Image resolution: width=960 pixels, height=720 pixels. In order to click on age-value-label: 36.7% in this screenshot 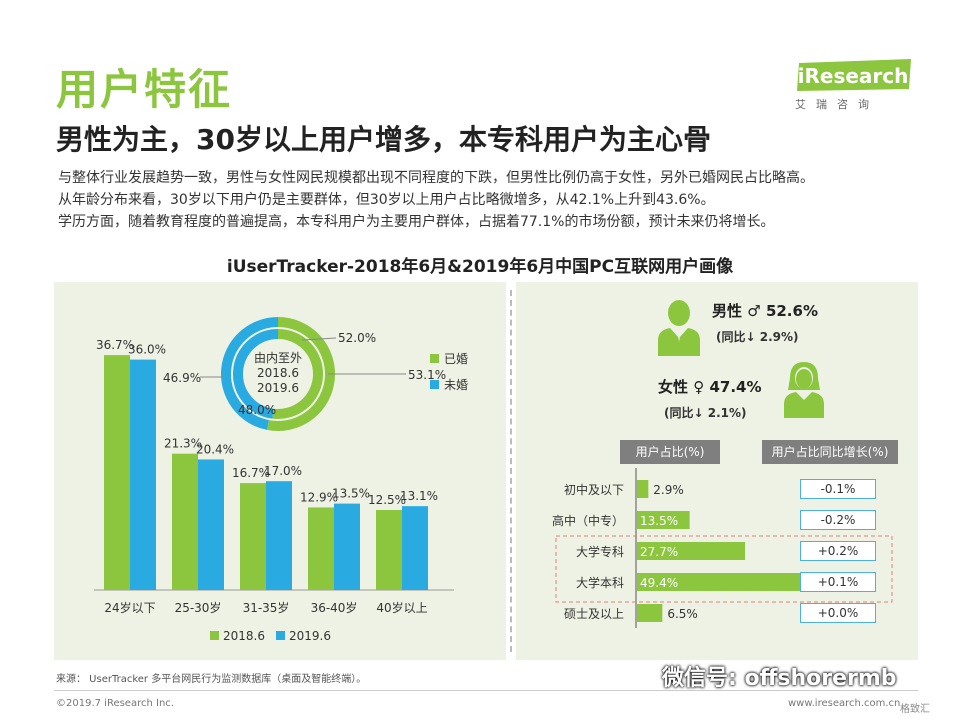, I will do `click(115, 345)`.